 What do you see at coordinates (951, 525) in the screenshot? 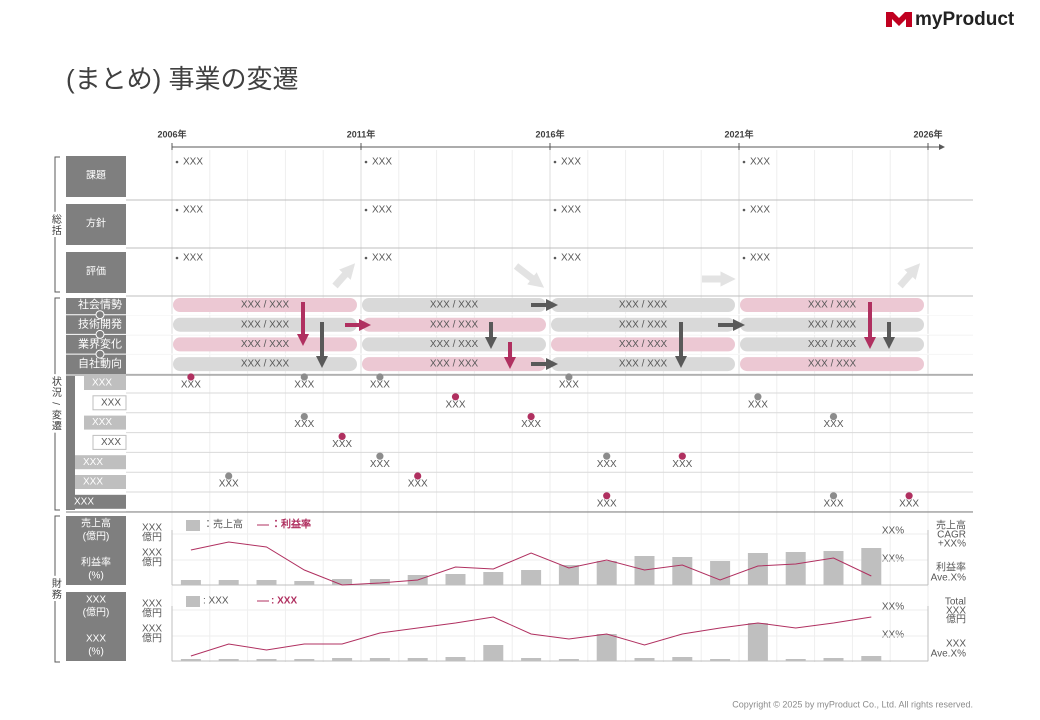
I see `right-note: 売上高` at bounding box center [951, 525].